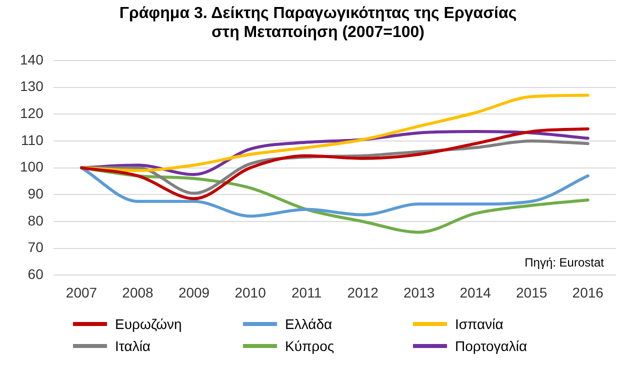  What do you see at coordinates (479, 324) in the screenshot?
I see `legend-label: Ισπανία` at bounding box center [479, 324].